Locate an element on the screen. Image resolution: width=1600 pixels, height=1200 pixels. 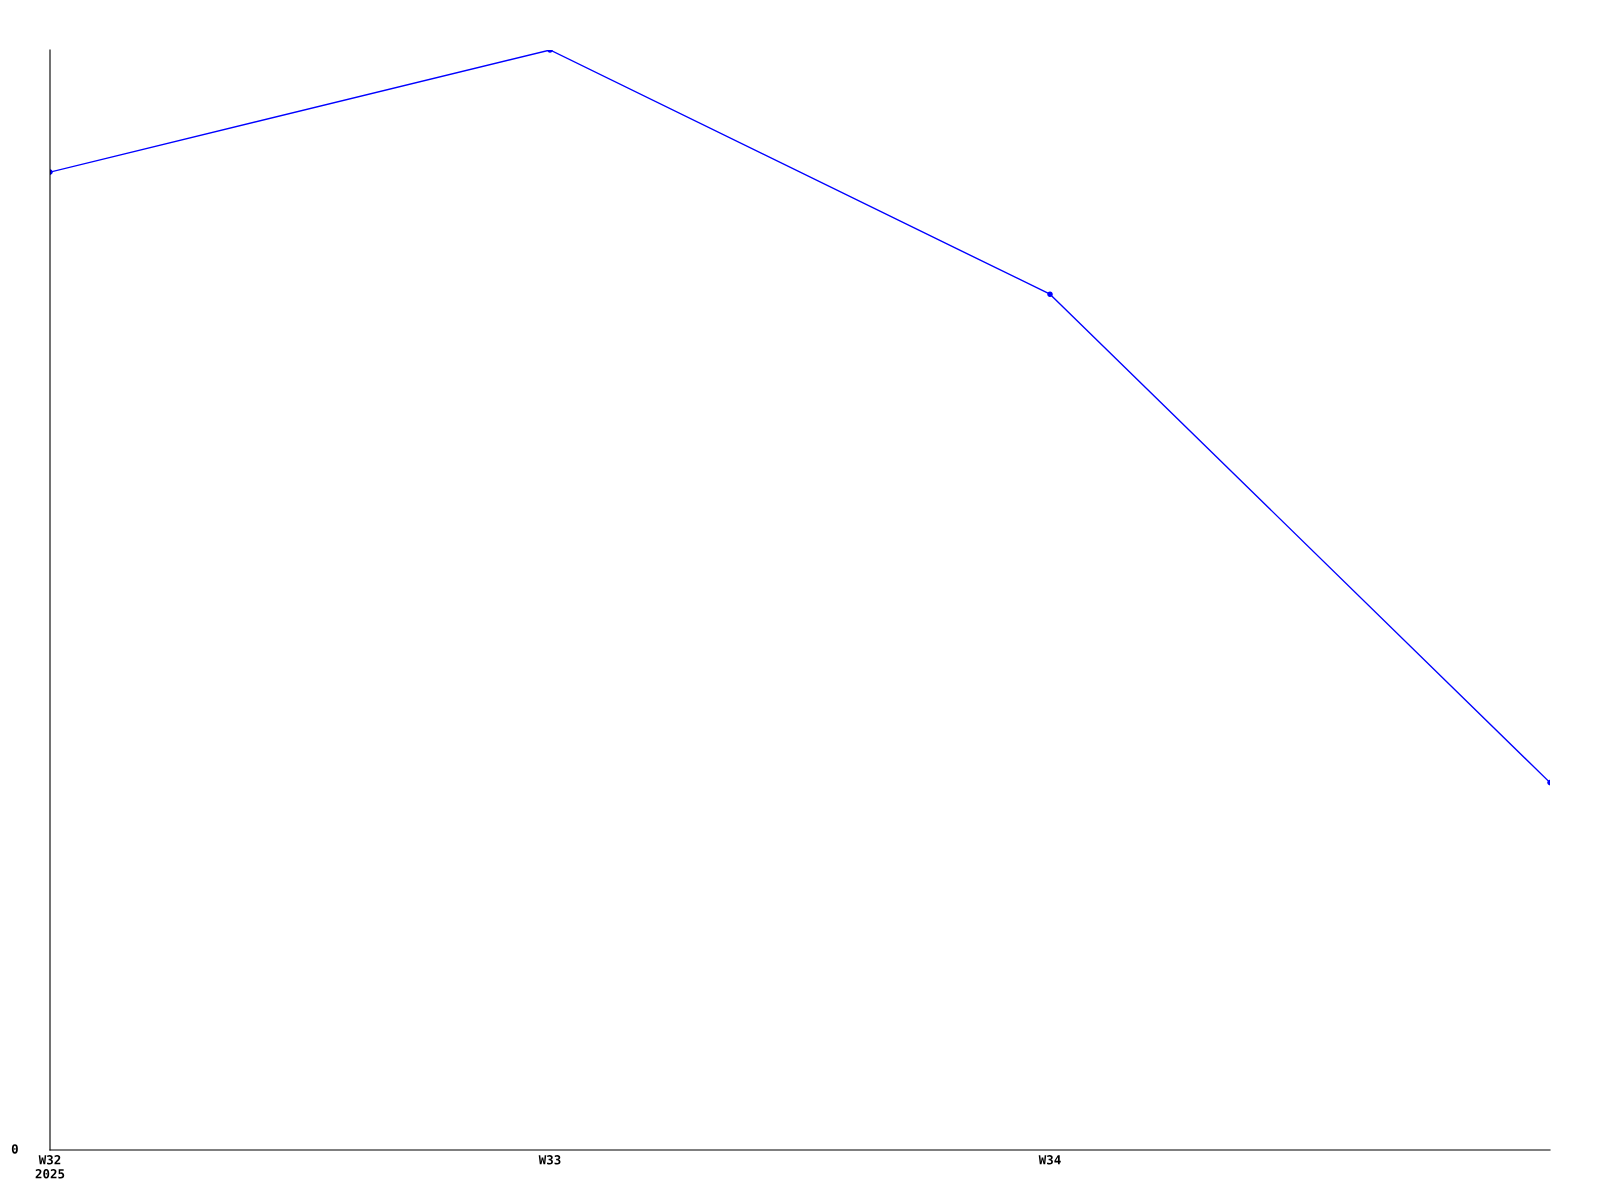
x-tick-label: W33 is located at coordinates (549, 1160).